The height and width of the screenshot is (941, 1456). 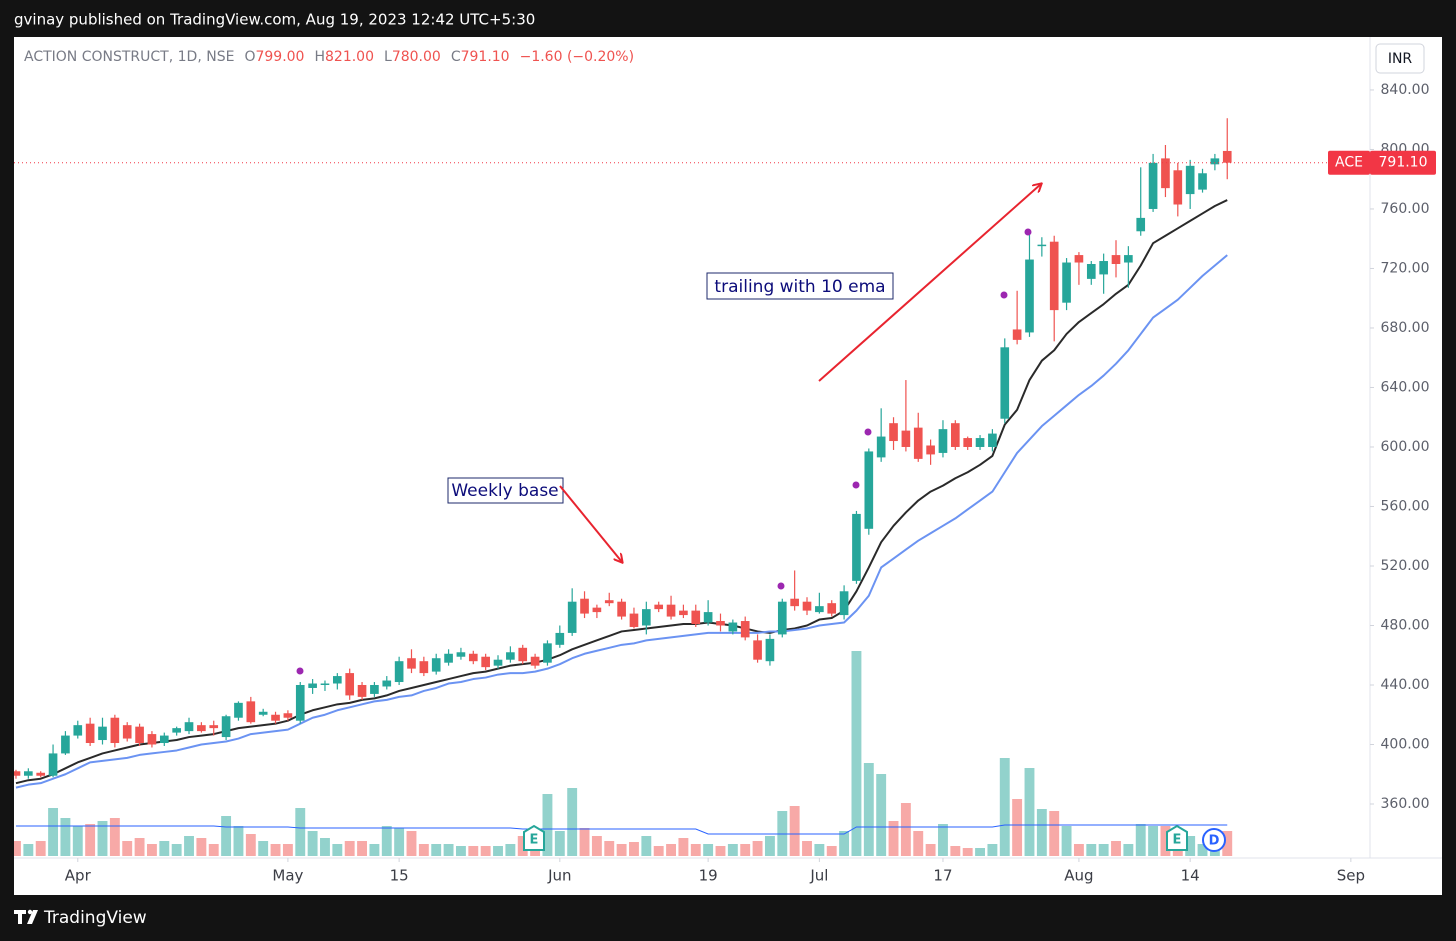 I want to click on currency-button, so click(x=1400, y=58).